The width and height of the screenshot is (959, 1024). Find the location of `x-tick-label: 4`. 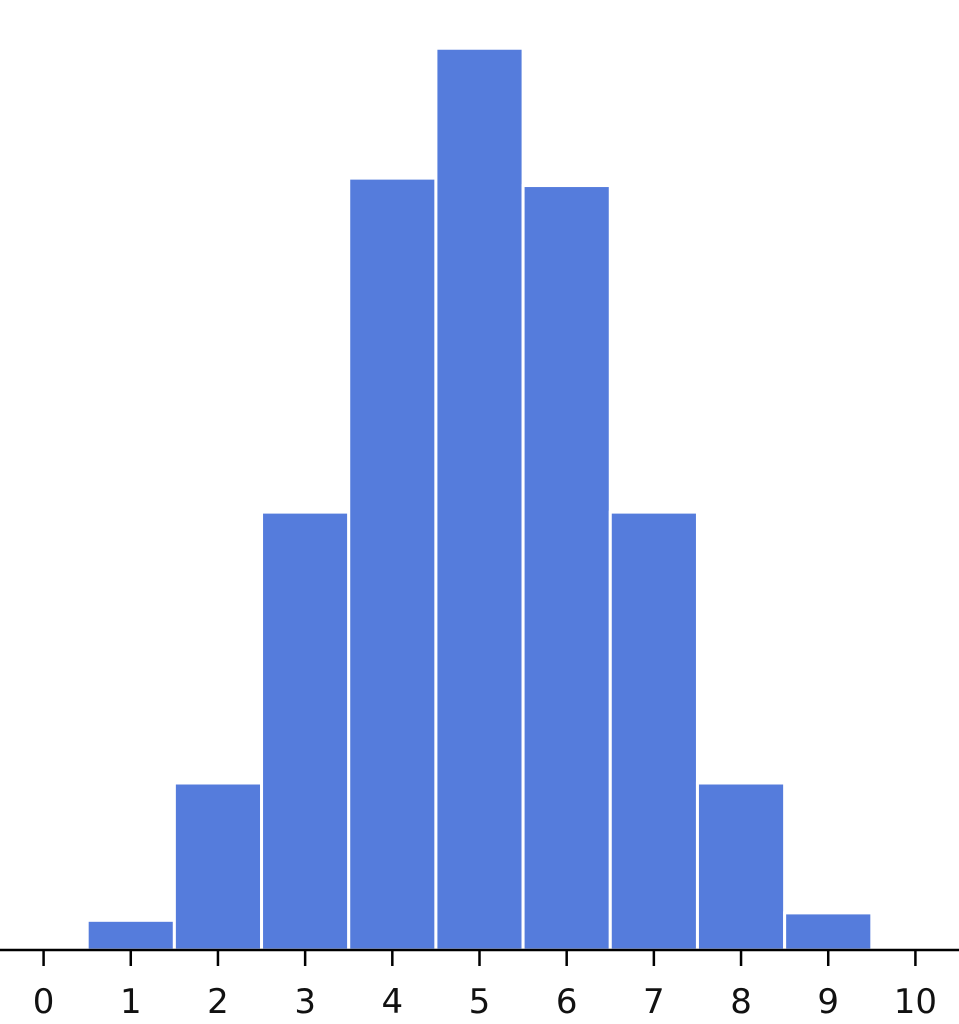

x-tick-label: 4 is located at coordinates (392, 1002).